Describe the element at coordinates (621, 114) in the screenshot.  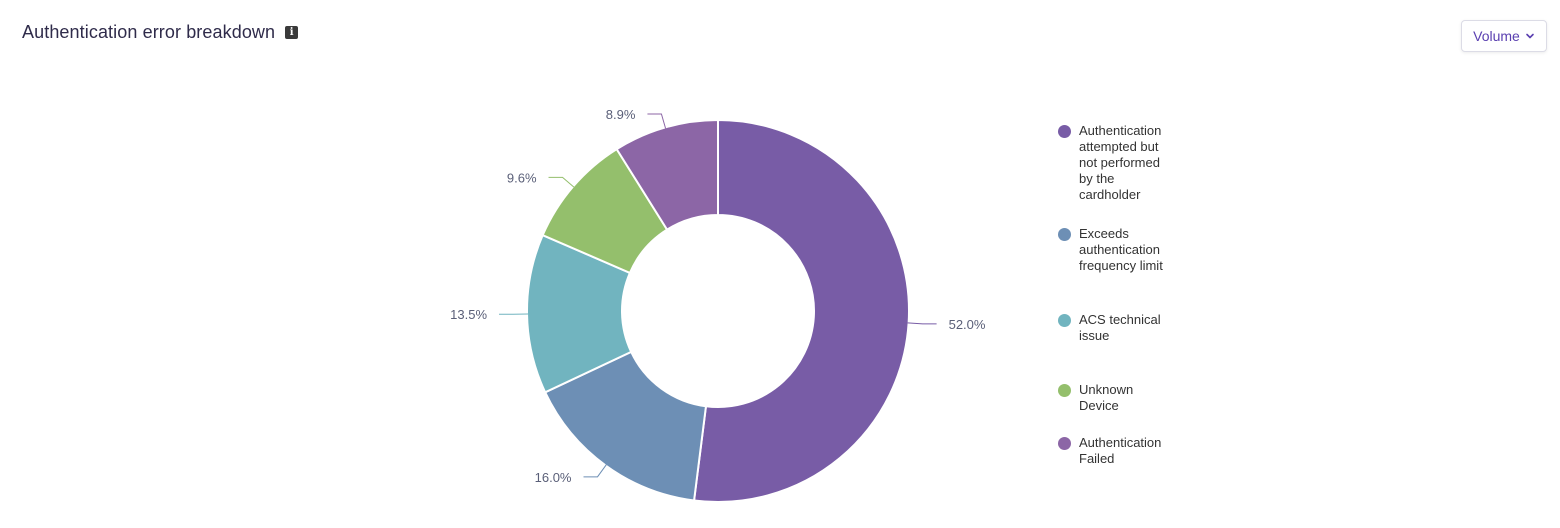
I see `data-label: 8.9%` at that location.